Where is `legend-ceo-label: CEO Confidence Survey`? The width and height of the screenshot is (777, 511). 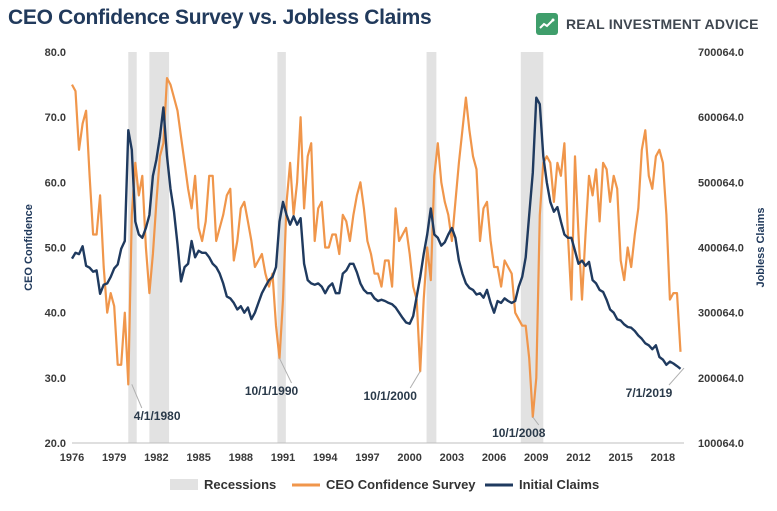 legend-ceo-label: CEO Confidence Survey is located at coordinates (401, 484).